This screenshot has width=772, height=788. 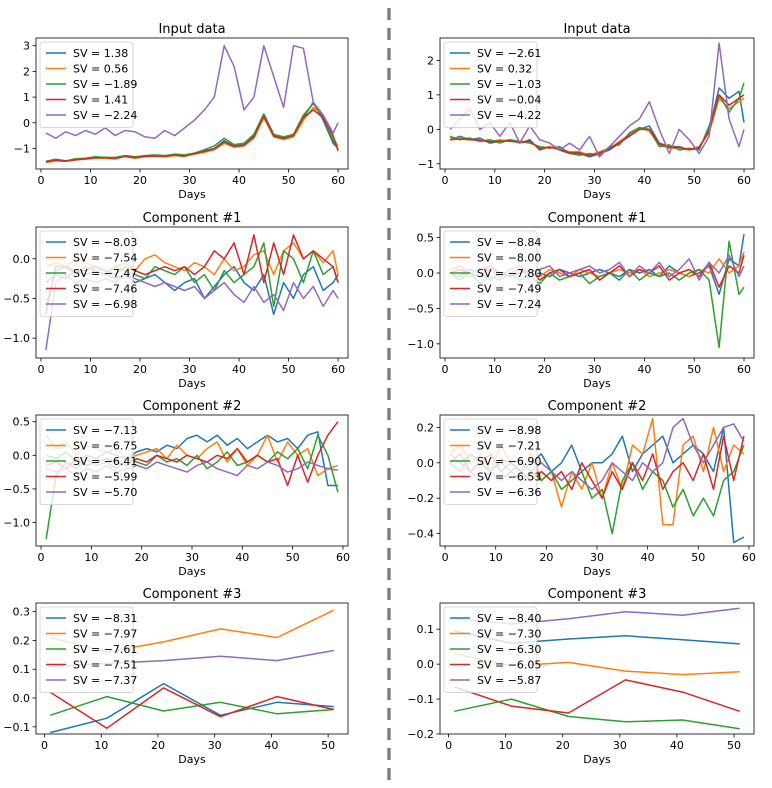 What do you see at coordinates (430, 95) in the screenshot?
I see `y-tick-label: 1` at bounding box center [430, 95].